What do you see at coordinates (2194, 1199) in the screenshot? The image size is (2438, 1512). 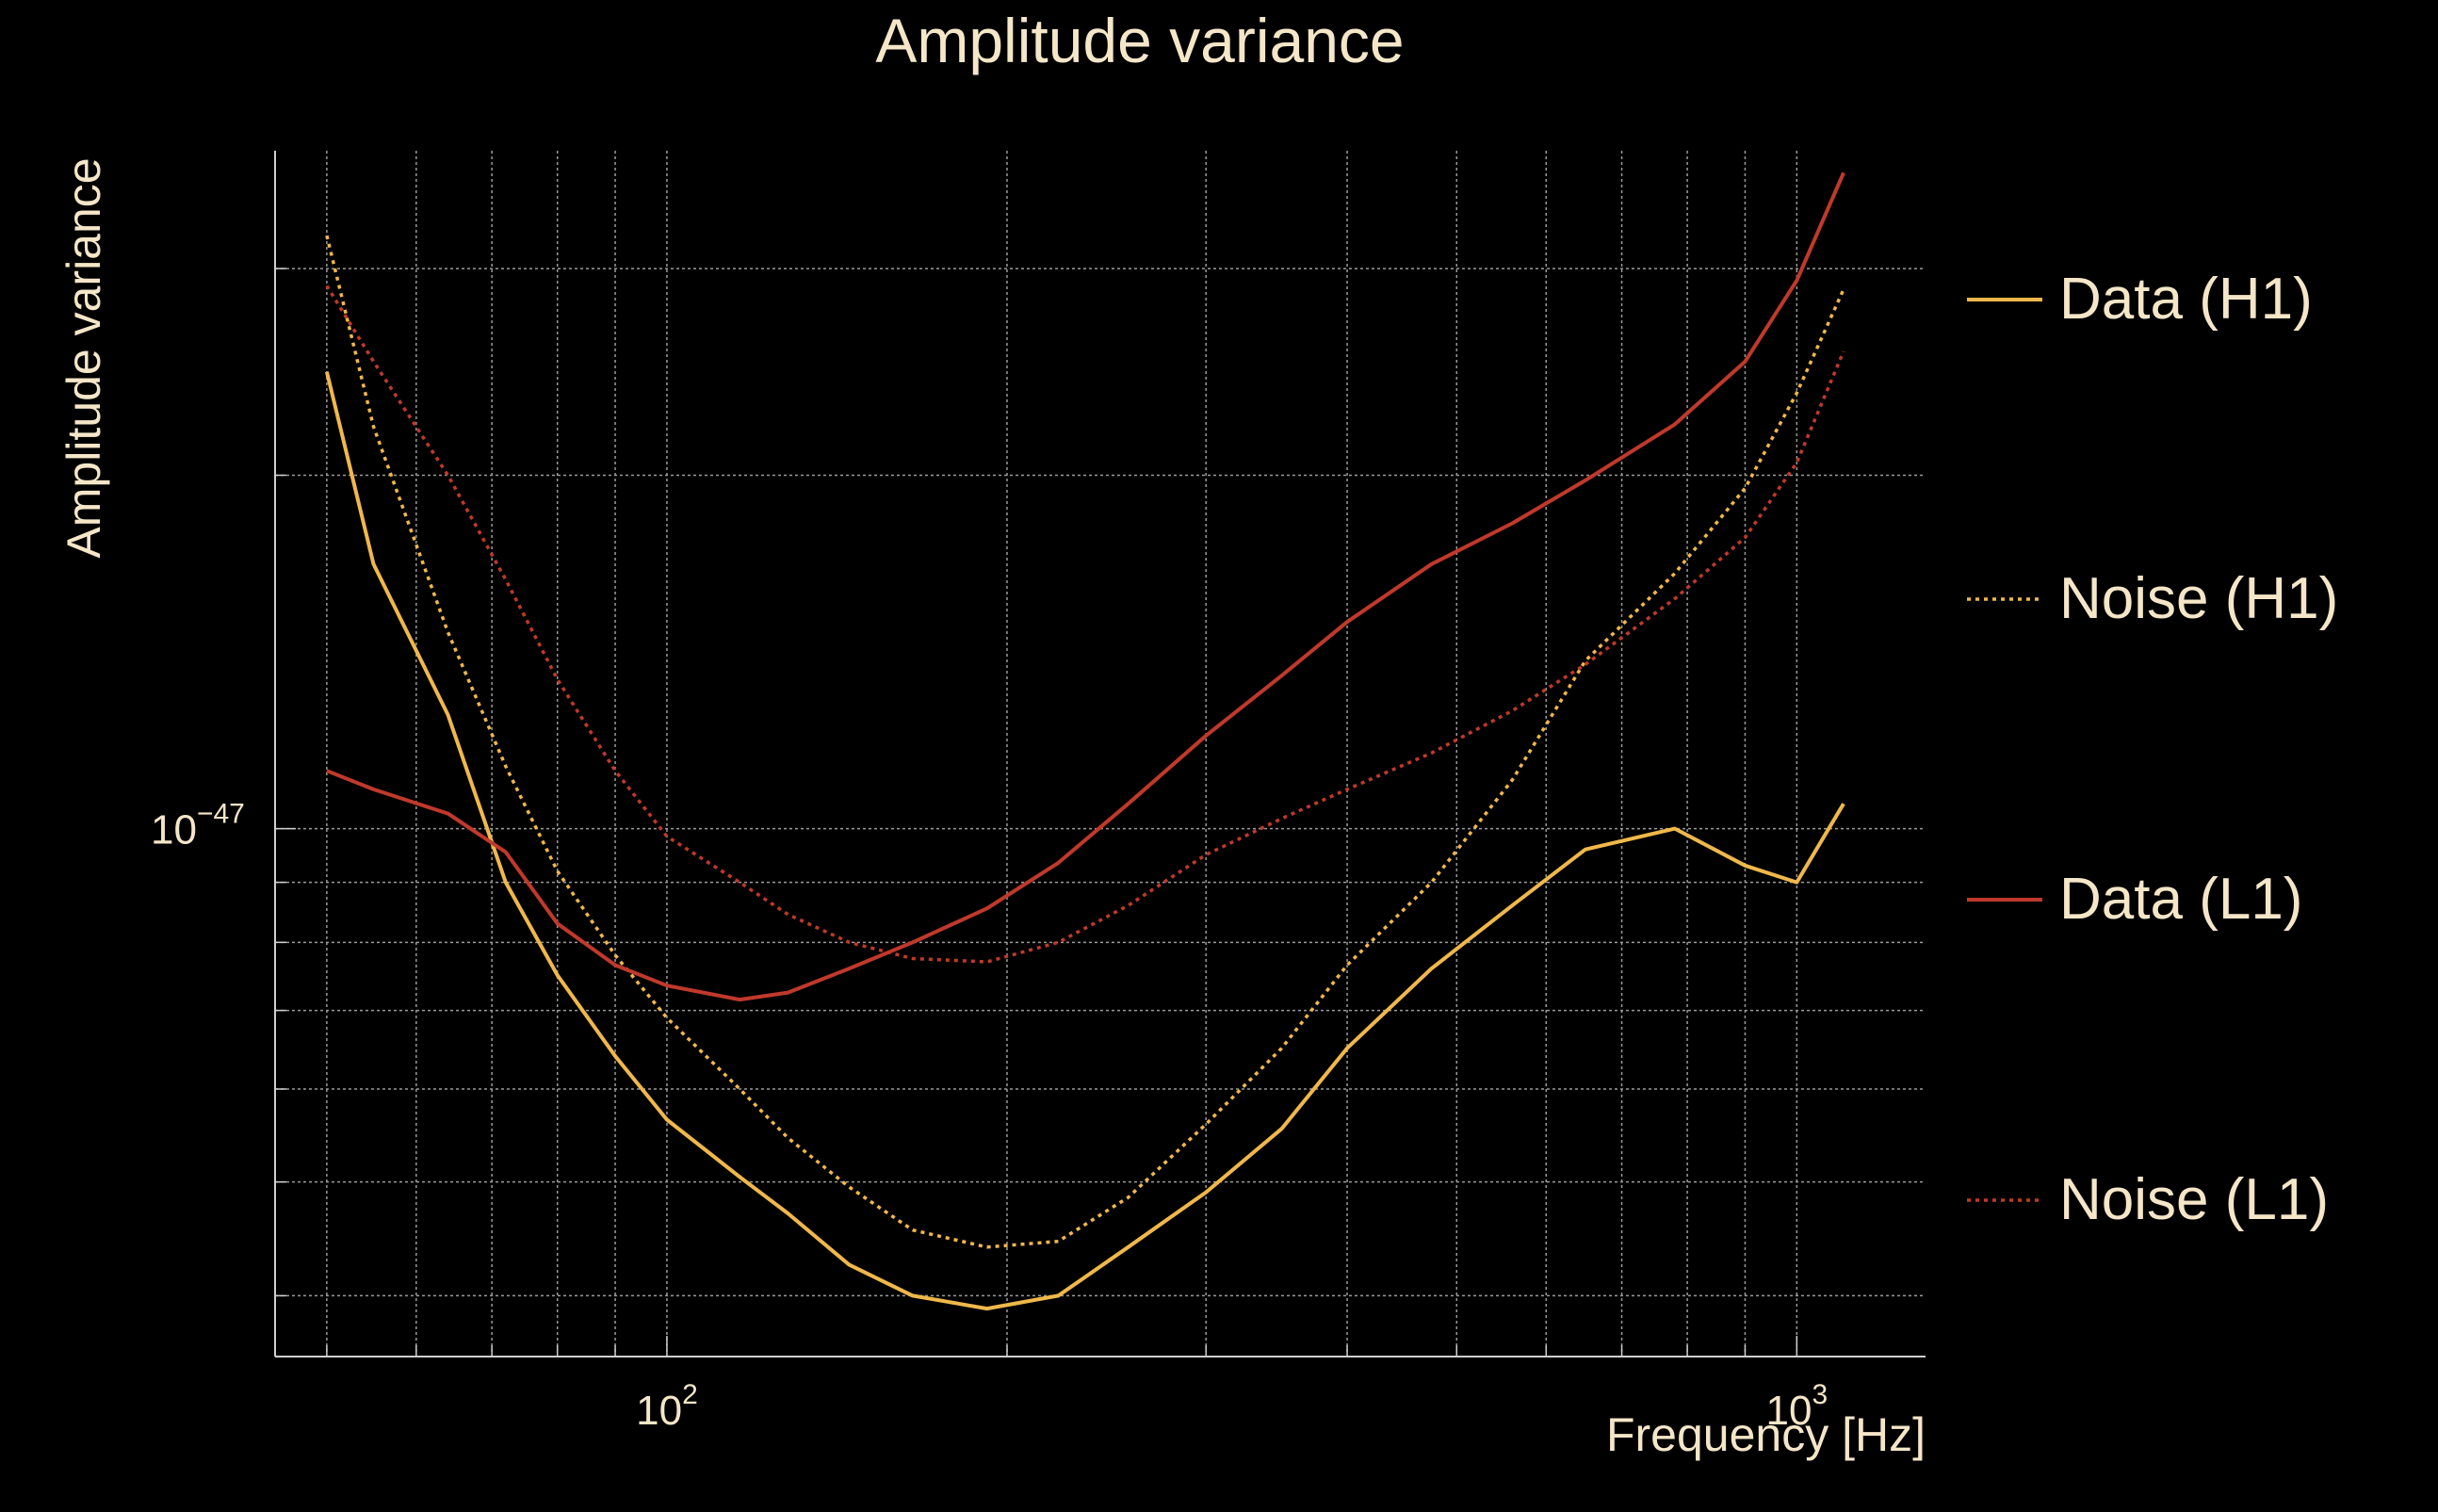 I see `legend-label: Noise (L1)` at bounding box center [2194, 1199].